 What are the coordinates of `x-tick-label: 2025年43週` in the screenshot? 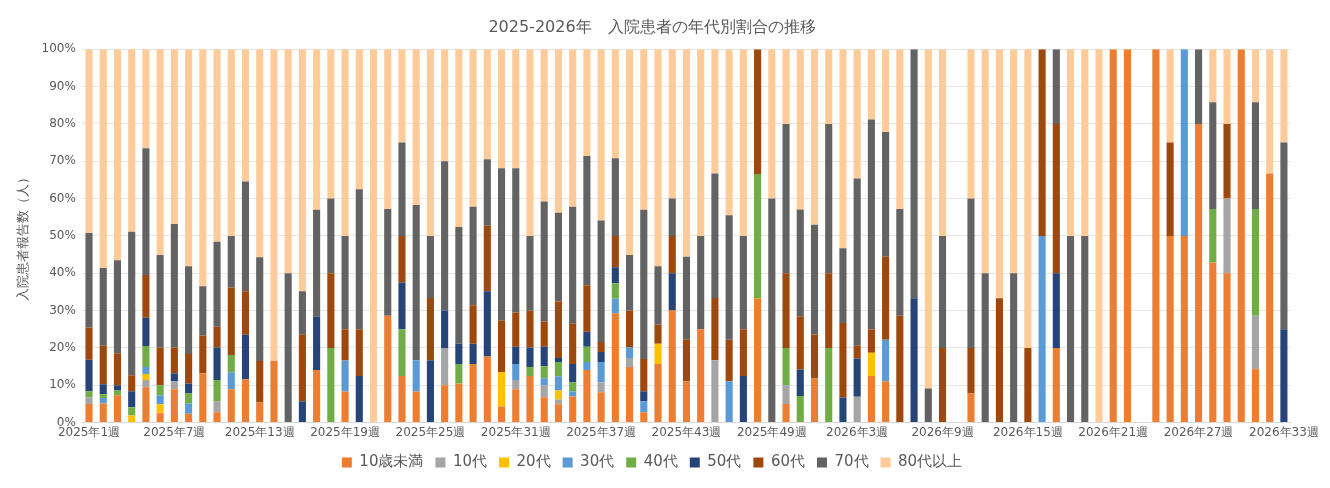 It's located at (686, 431).